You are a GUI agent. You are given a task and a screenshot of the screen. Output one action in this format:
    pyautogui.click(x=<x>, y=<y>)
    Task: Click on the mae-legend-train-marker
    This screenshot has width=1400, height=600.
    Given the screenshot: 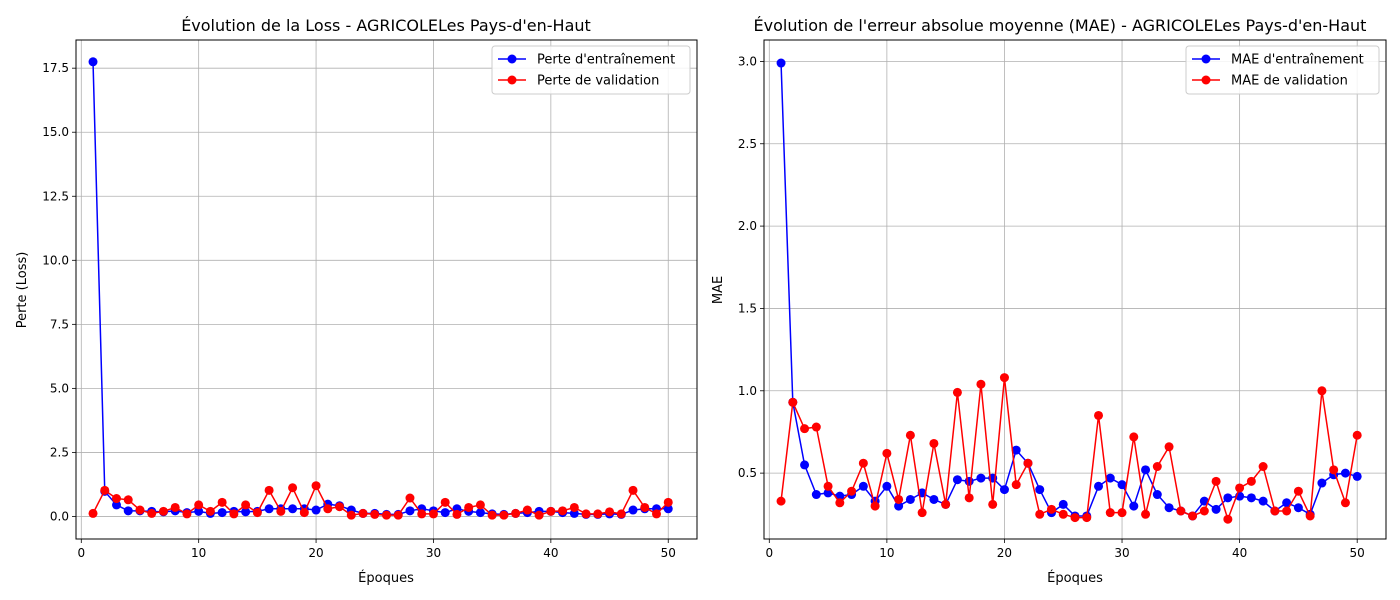 What is the action you would take?
    pyautogui.click(x=1206, y=59)
    